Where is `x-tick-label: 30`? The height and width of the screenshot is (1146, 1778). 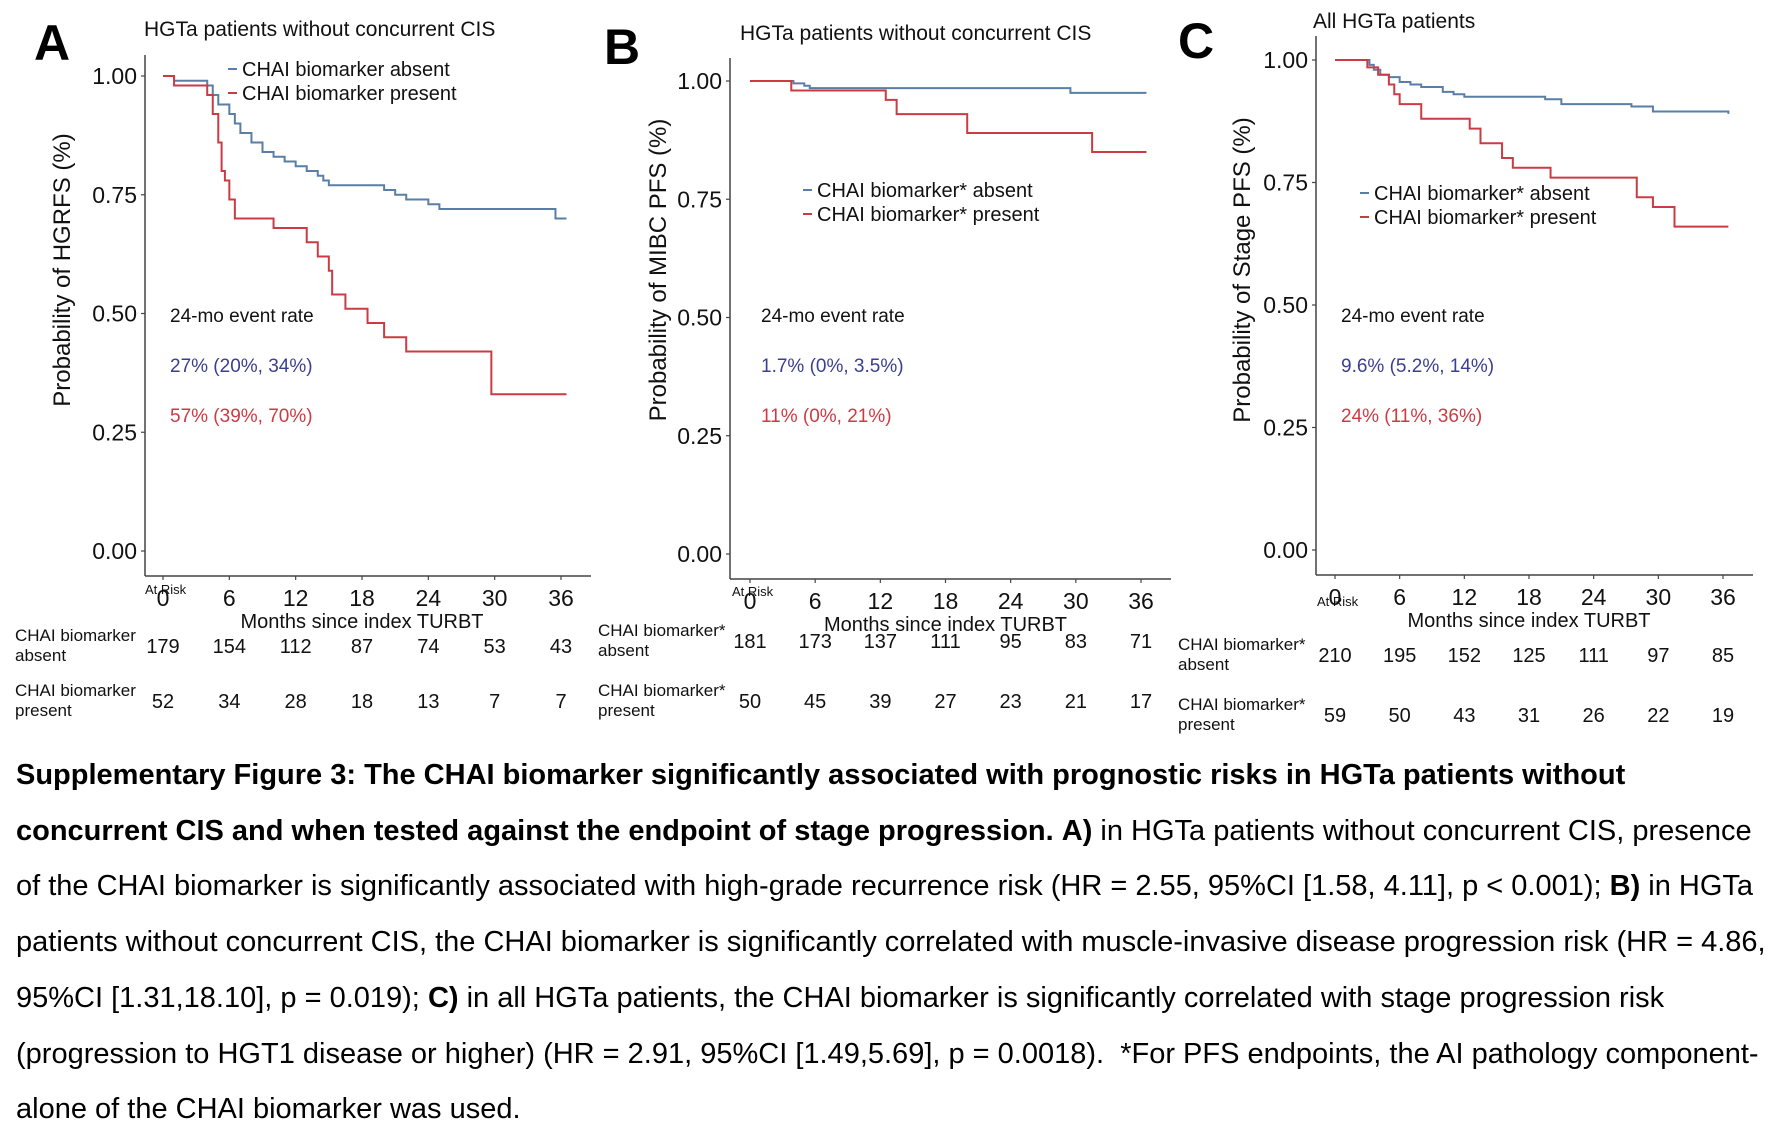 x-tick-label: 30 is located at coordinates (1659, 597).